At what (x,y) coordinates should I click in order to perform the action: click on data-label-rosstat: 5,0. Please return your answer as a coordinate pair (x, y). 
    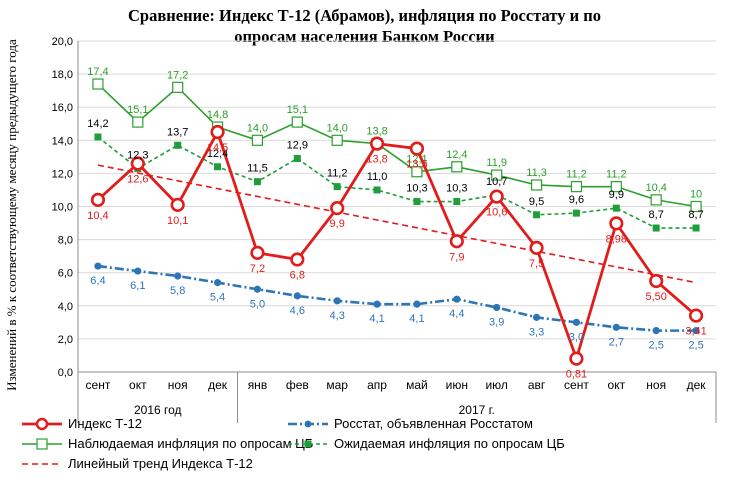
    Looking at the image, I should click on (257, 304).